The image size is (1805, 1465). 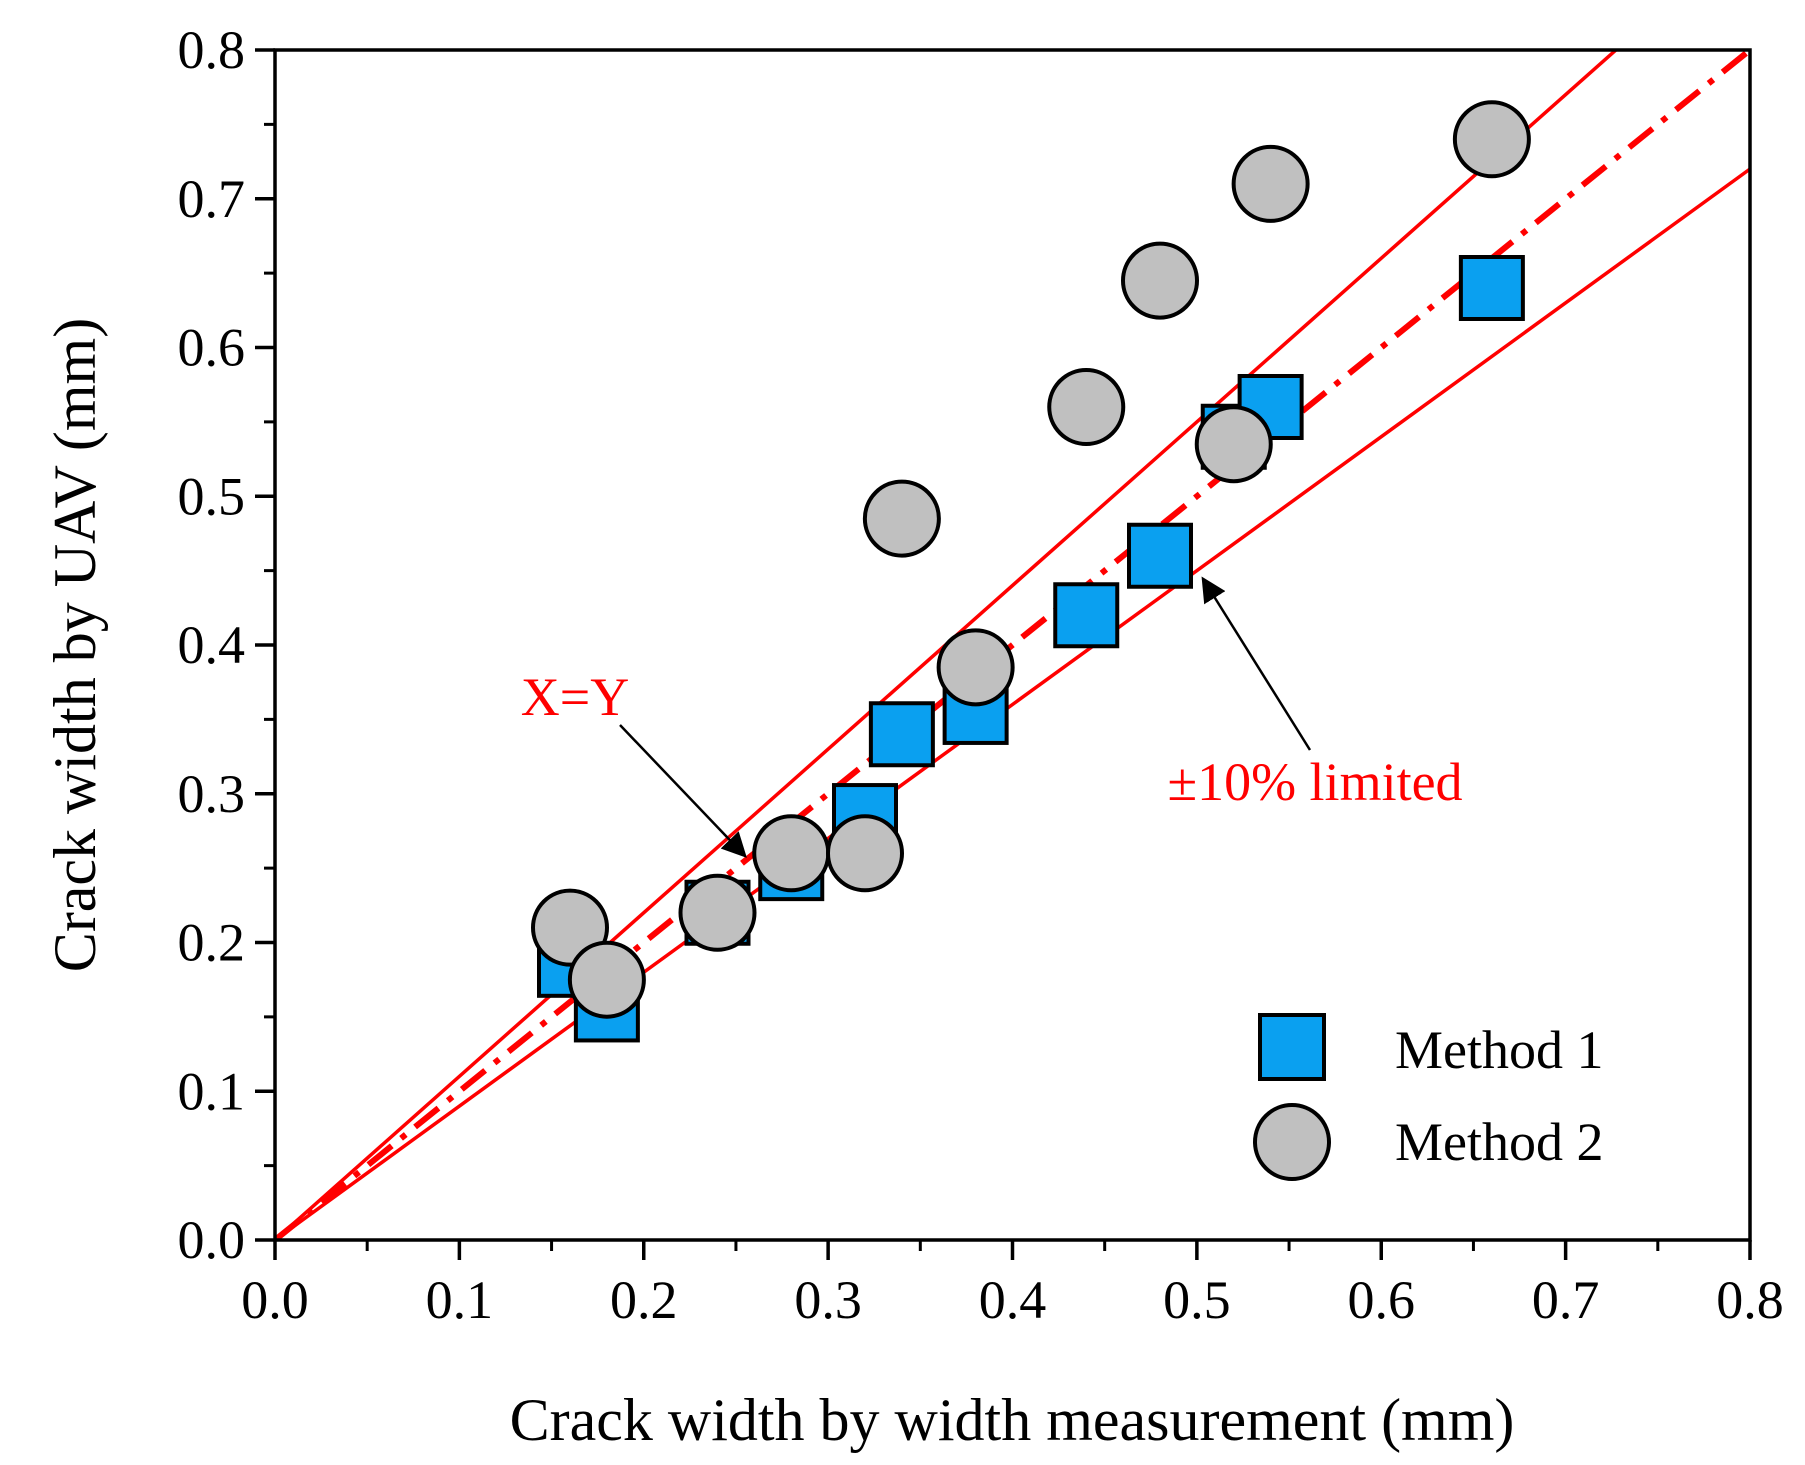 I want to click on x-axis-title: Crack width by width measurement (mm), so click(x=1012, y=1420).